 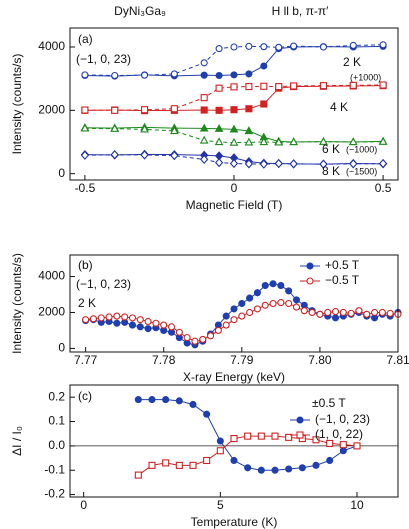 What do you see at coordinates (234, 522) in the screenshot?
I see `x-axis-title: Temperature (K)` at bounding box center [234, 522].